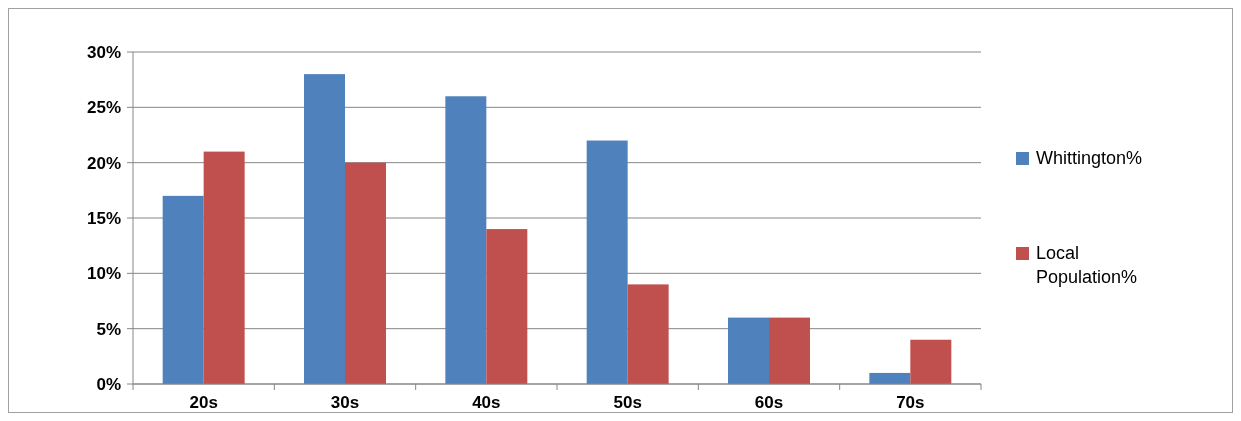  I want to click on x-tick-label: 30s, so click(345, 402).